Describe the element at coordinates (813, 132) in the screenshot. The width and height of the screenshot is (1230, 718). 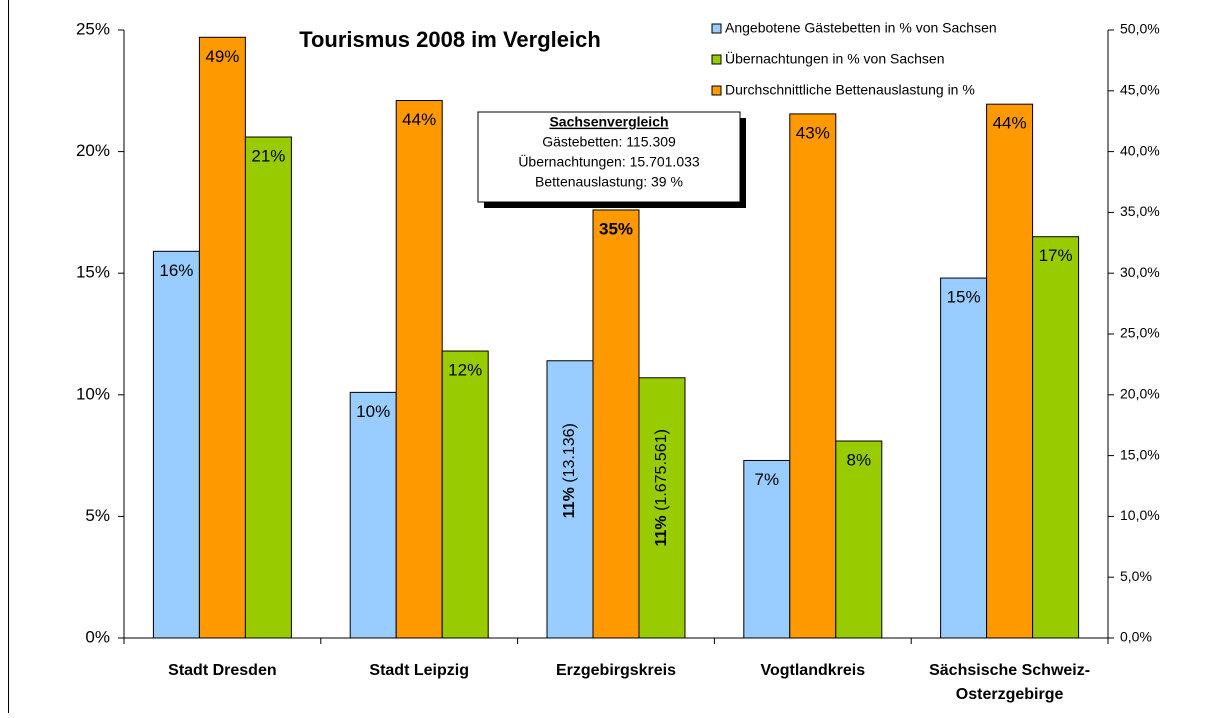
I see `data-label: 43%` at that location.